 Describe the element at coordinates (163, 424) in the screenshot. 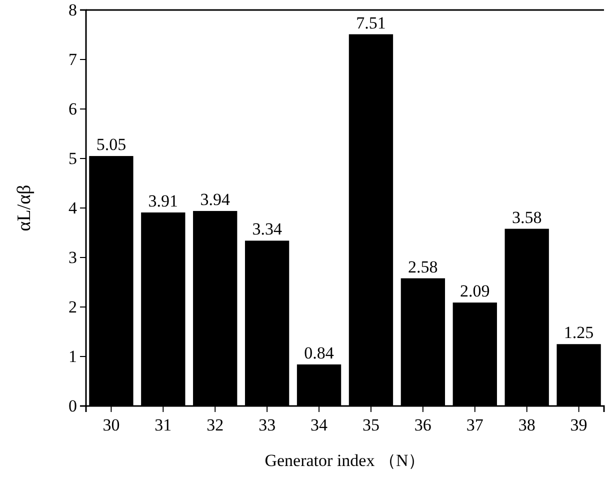

I see `x-tick-label: 31` at that location.